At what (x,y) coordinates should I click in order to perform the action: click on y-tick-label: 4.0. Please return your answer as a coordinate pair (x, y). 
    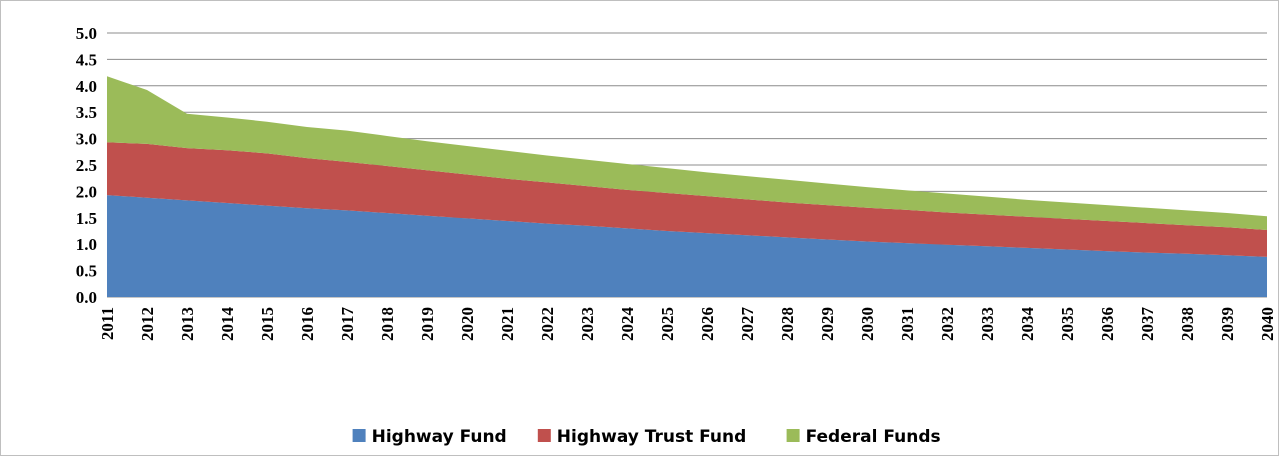
    Looking at the image, I should click on (86, 86).